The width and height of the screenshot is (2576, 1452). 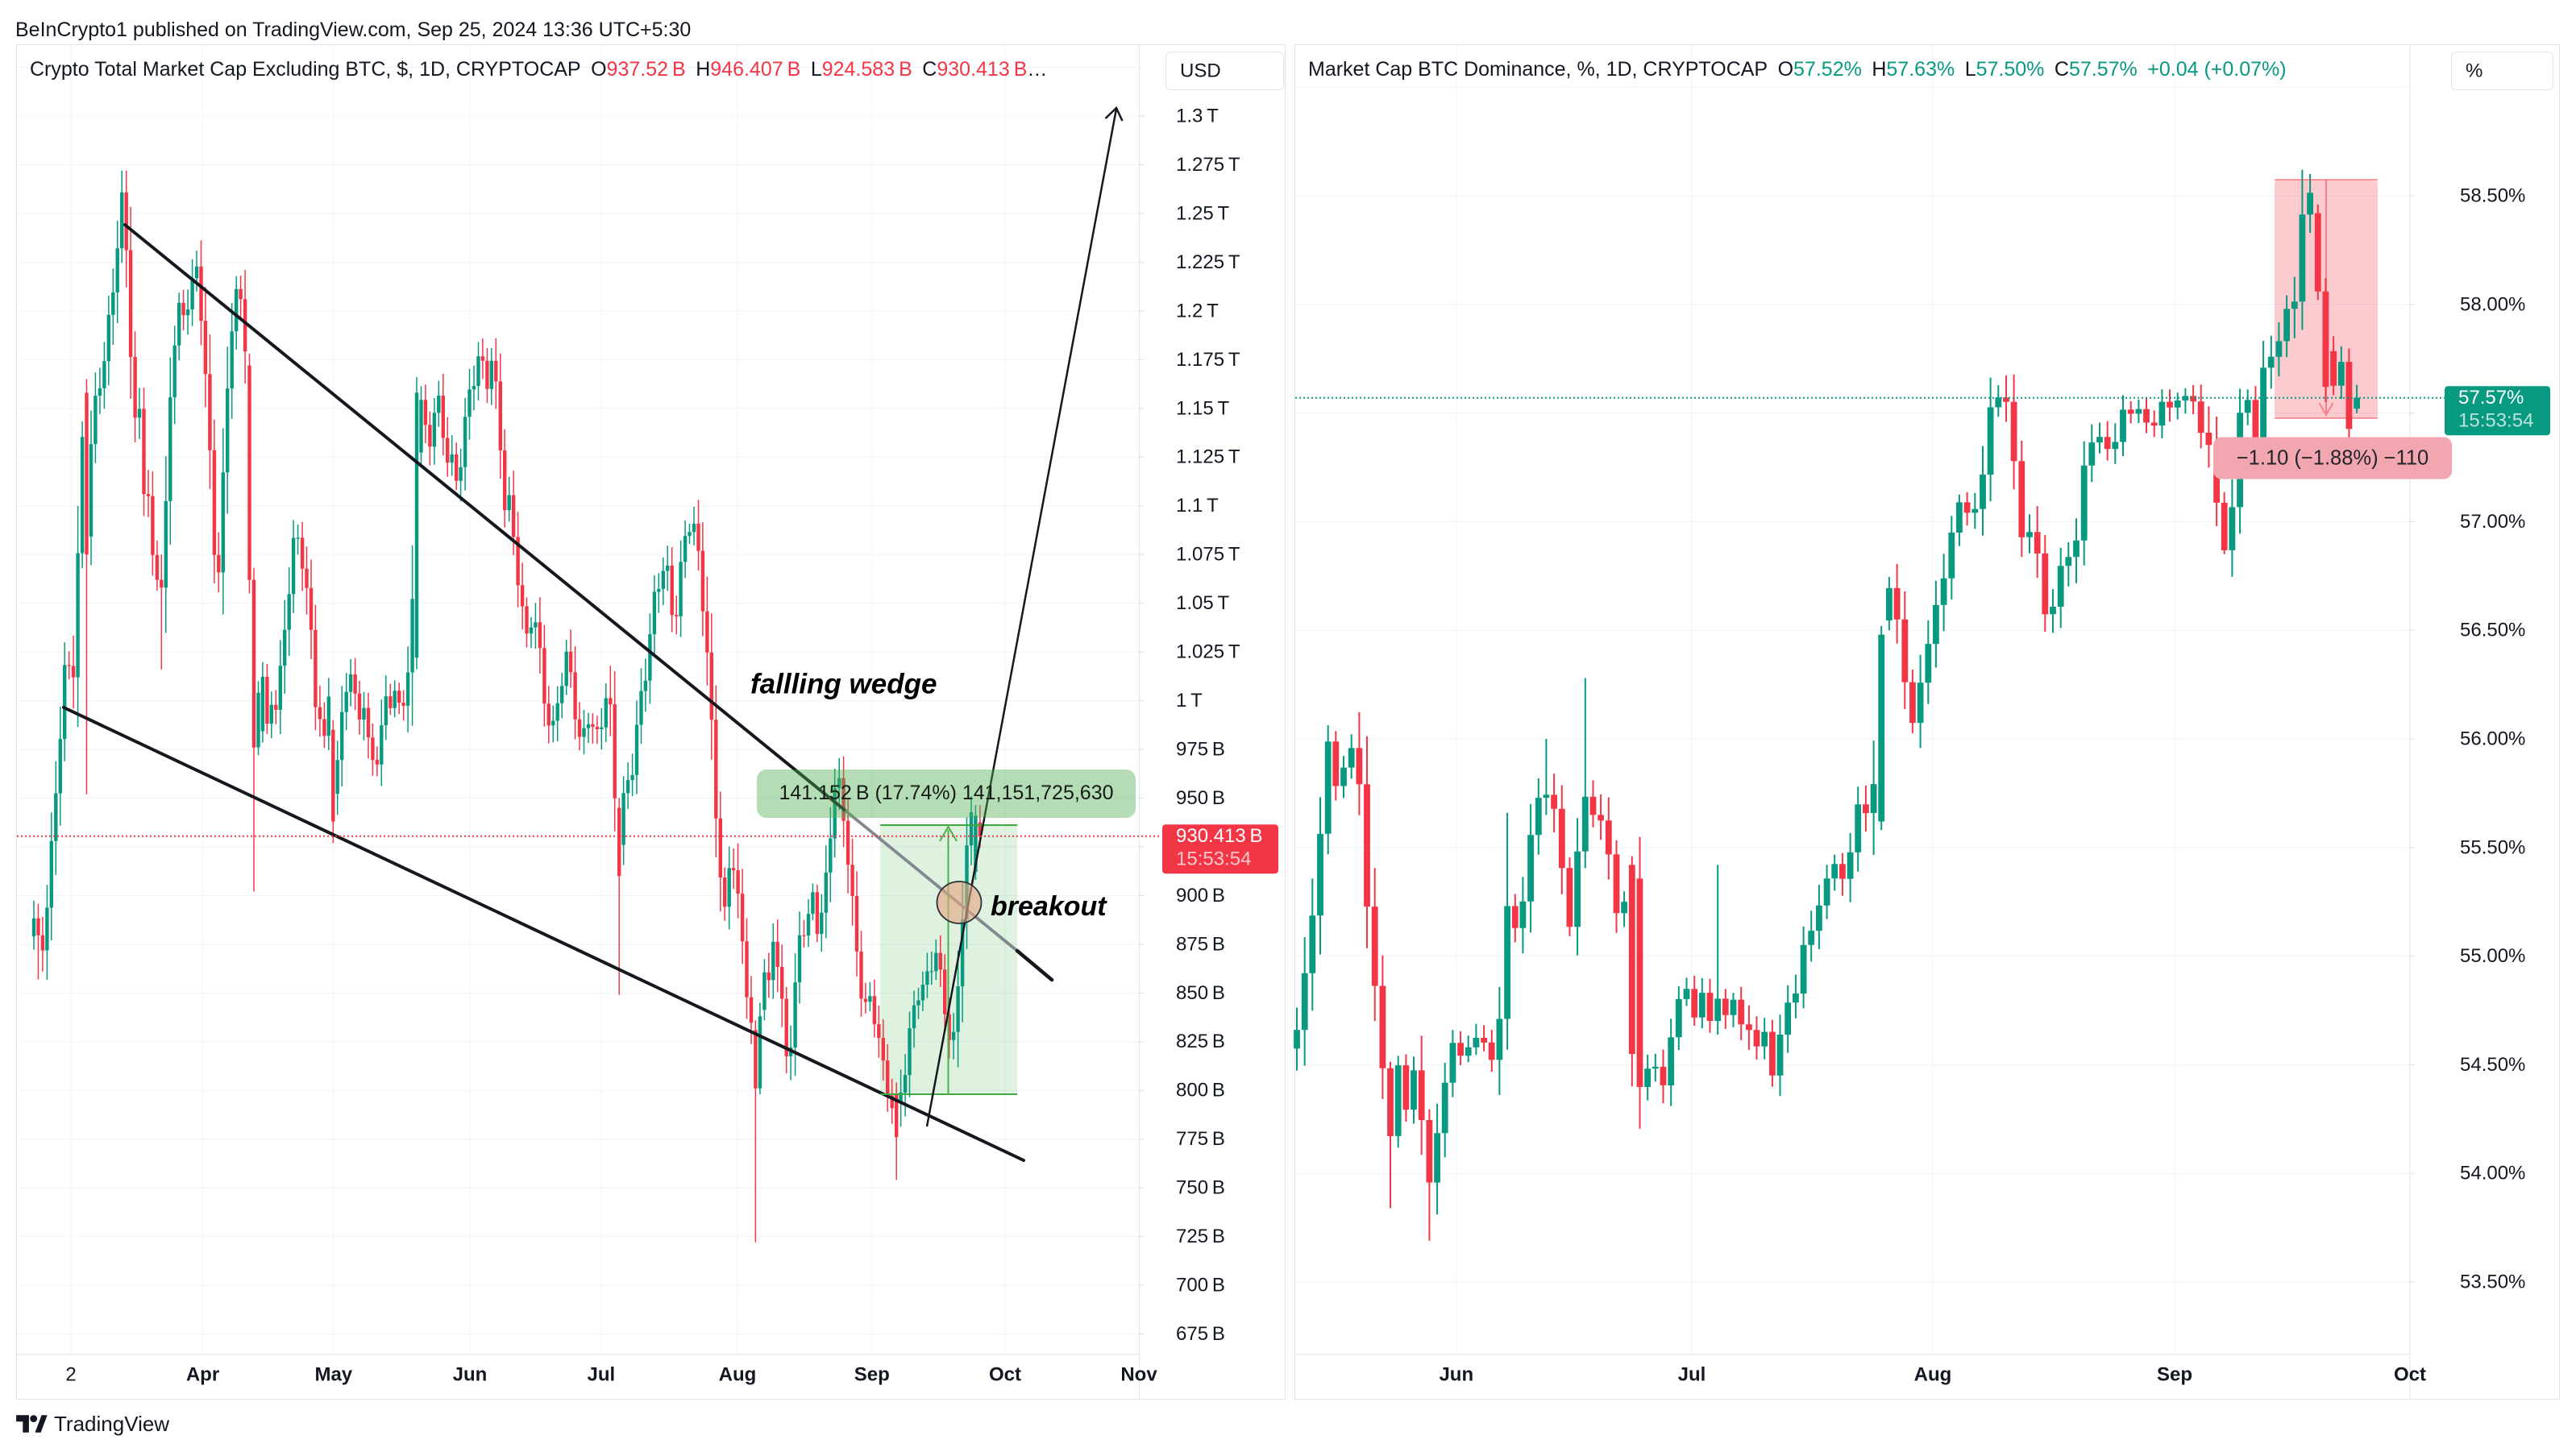 I want to click on svg-text: 700 B, so click(x=1200, y=1285).